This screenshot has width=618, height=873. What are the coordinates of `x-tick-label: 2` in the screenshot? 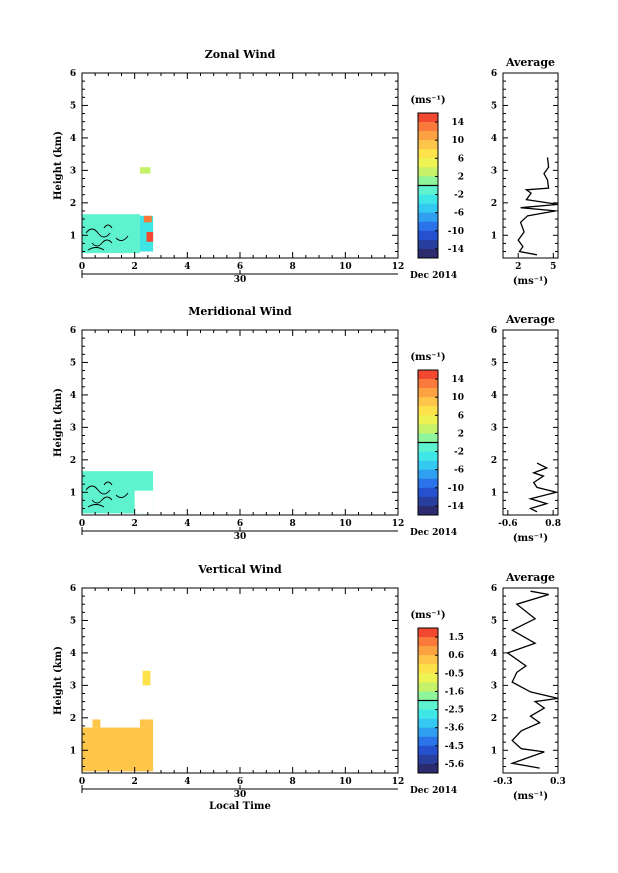 It's located at (135, 267).